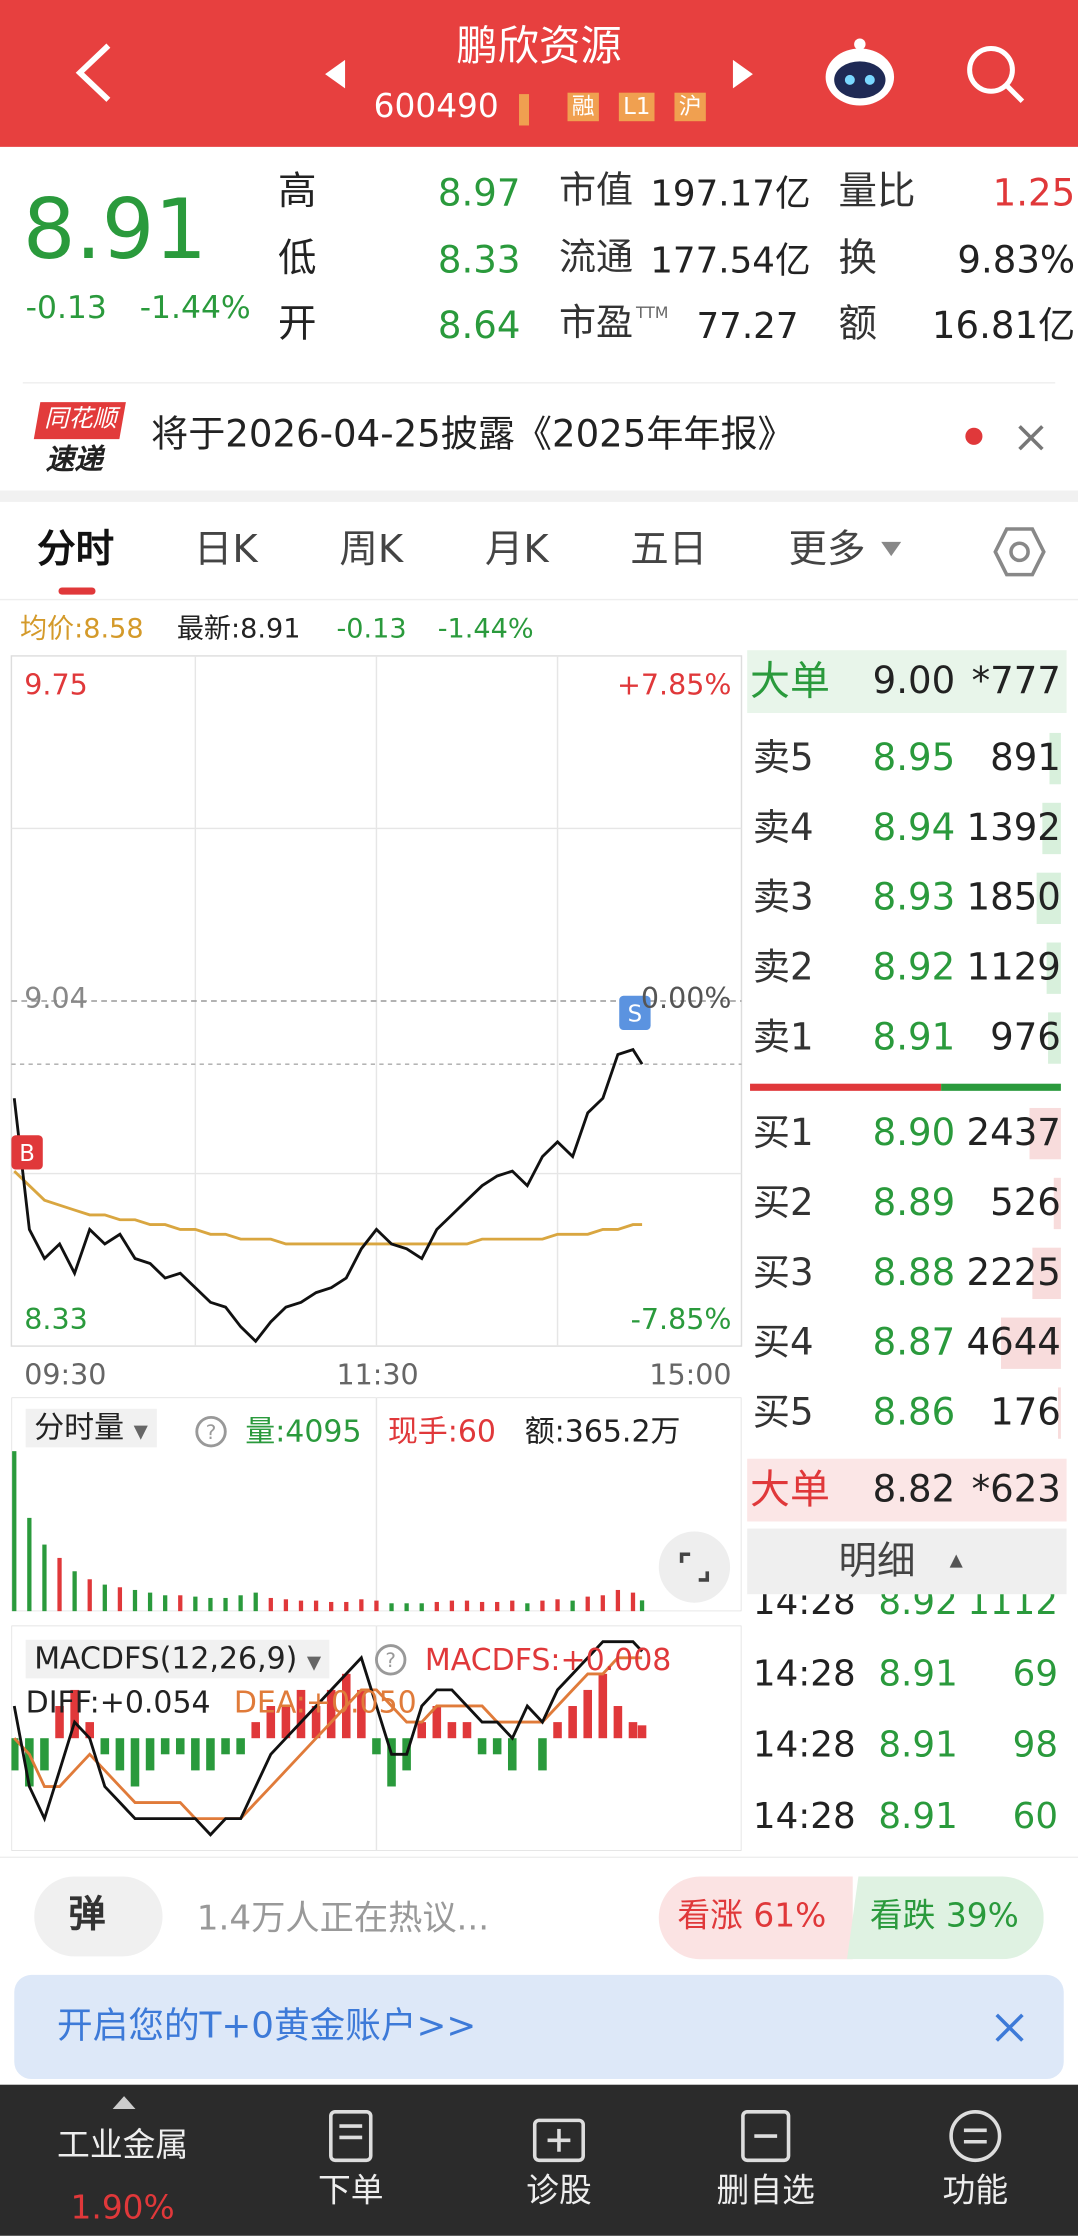  I want to click on detail-header, so click(907, 1561).